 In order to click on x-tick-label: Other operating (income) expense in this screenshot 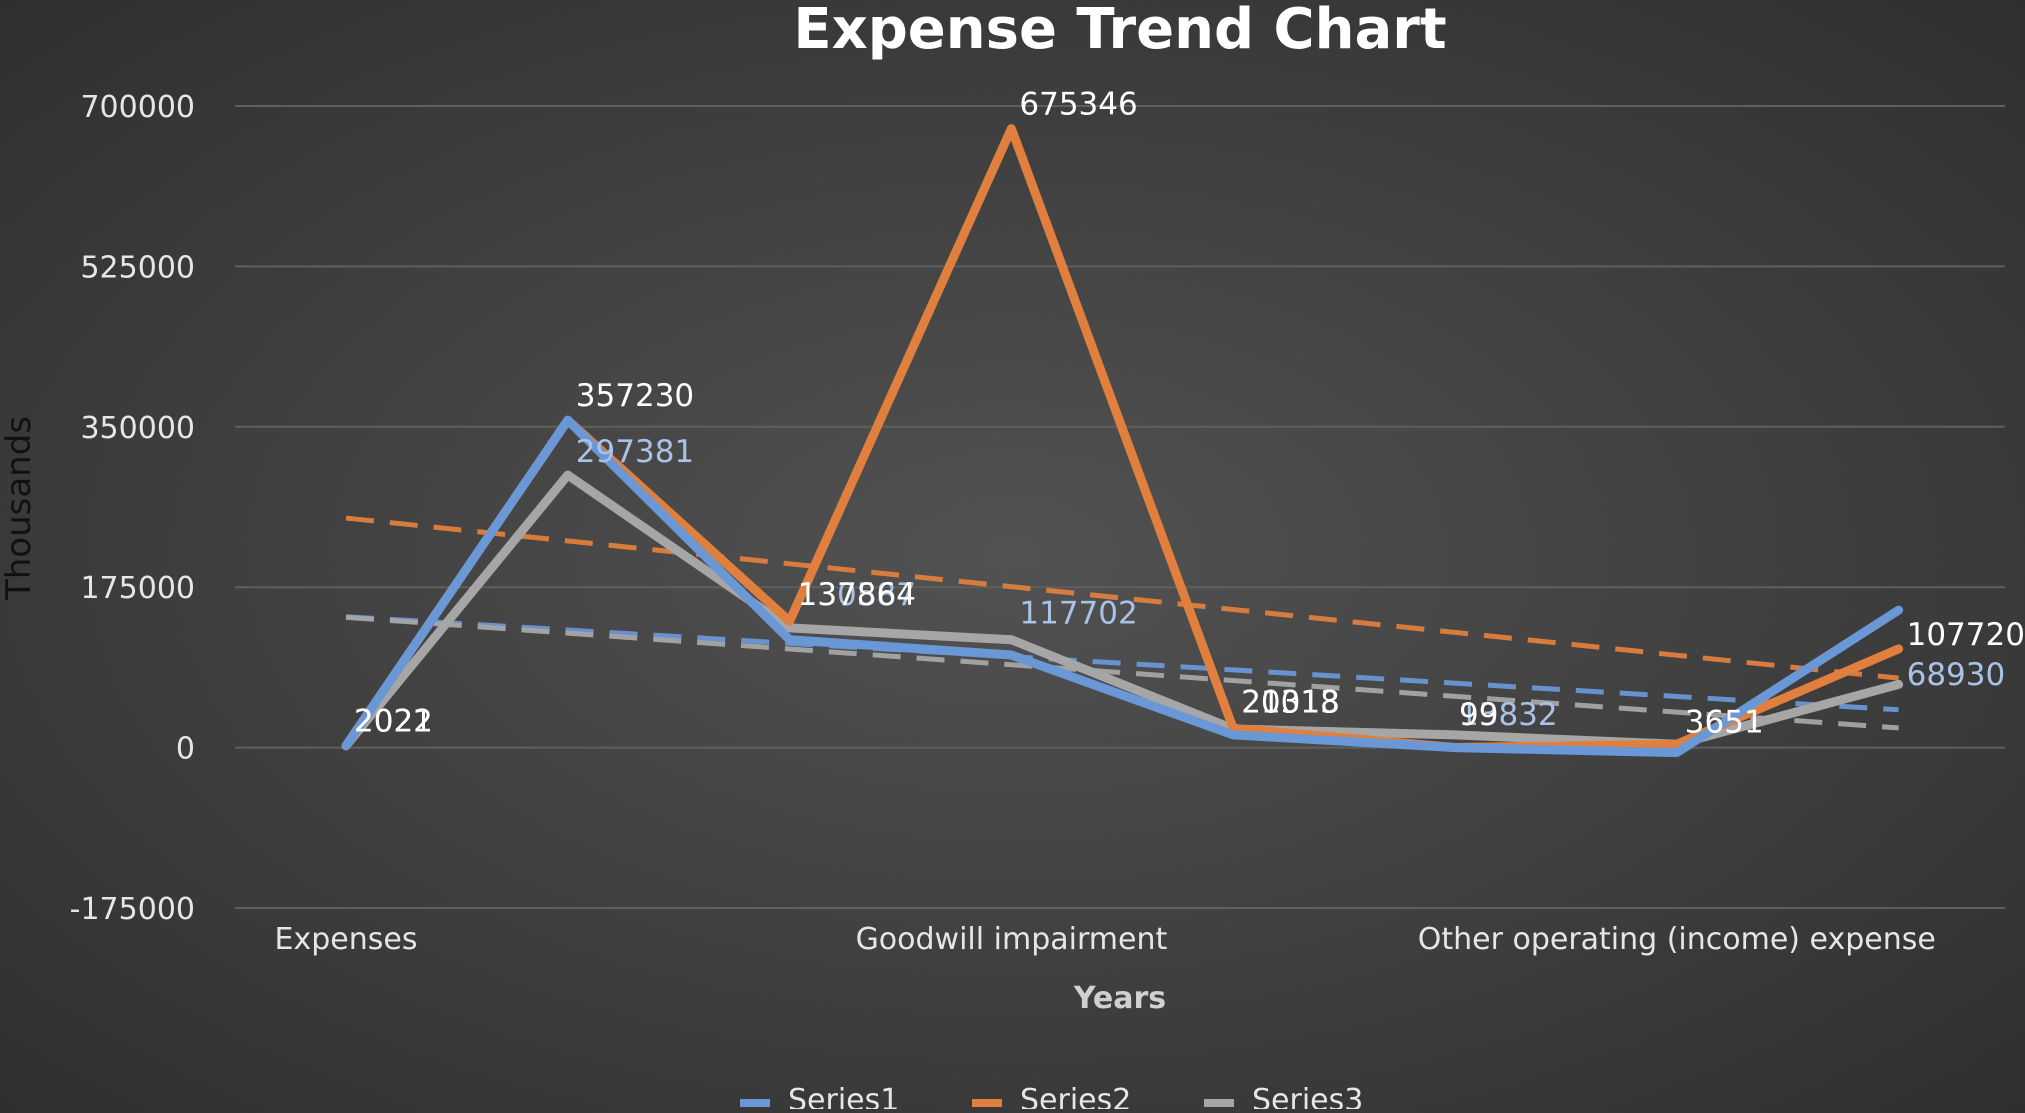, I will do `click(1677, 939)`.